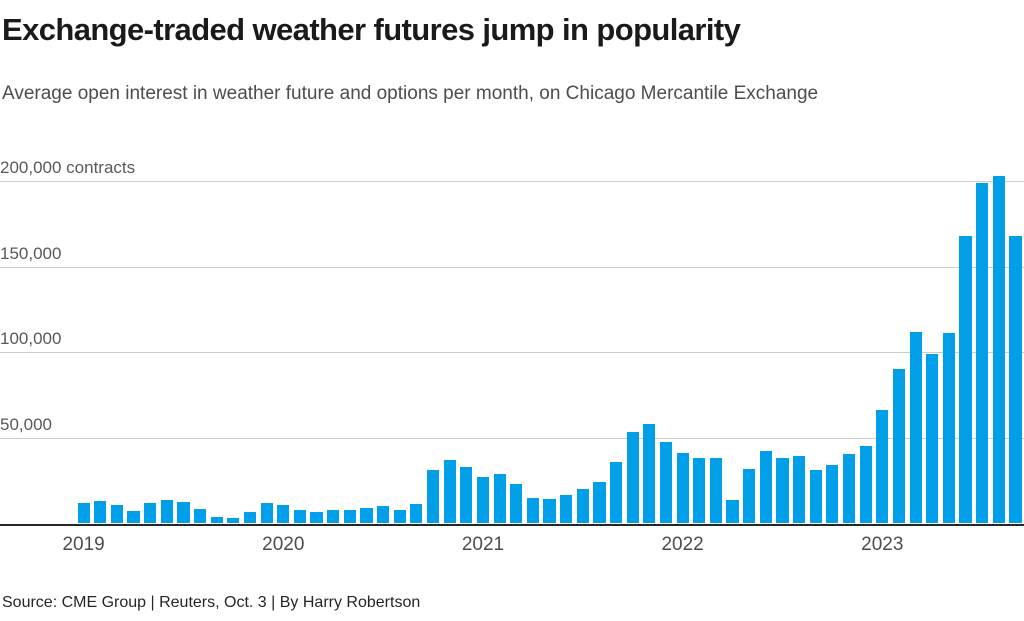 Image resolution: width=1024 pixels, height=621 pixels. I want to click on x-axis-line, so click(512, 524).